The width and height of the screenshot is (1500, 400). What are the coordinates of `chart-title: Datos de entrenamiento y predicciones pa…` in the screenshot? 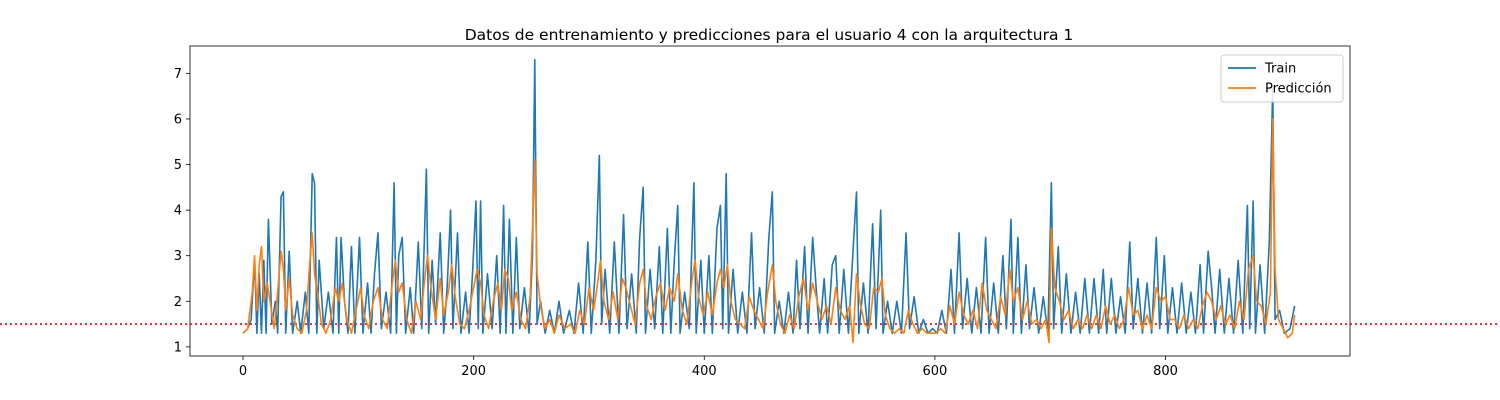 It's located at (769, 35).